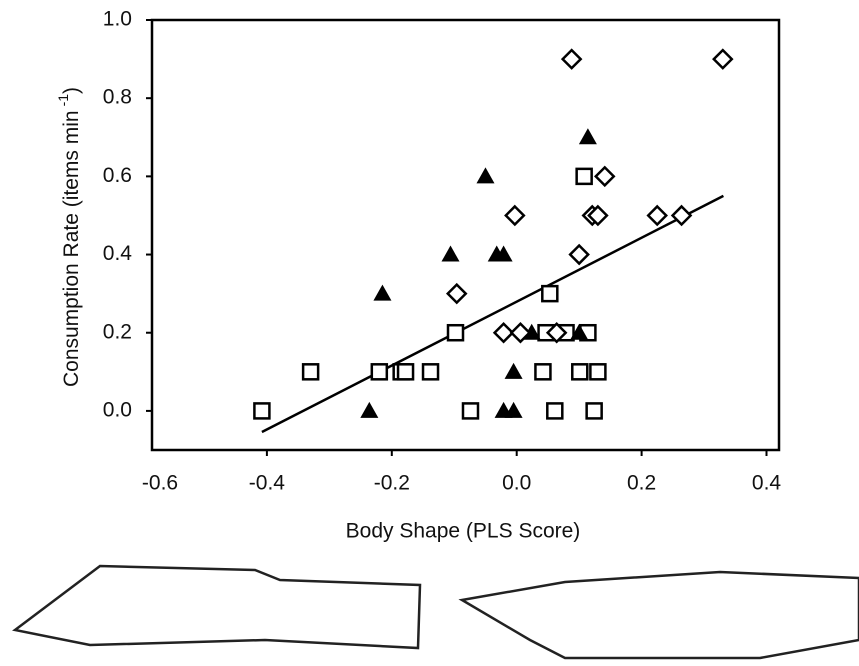  Describe the element at coordinates (160, 483) in the screenshot. I see `x-tick-label: -0.6` at that location.